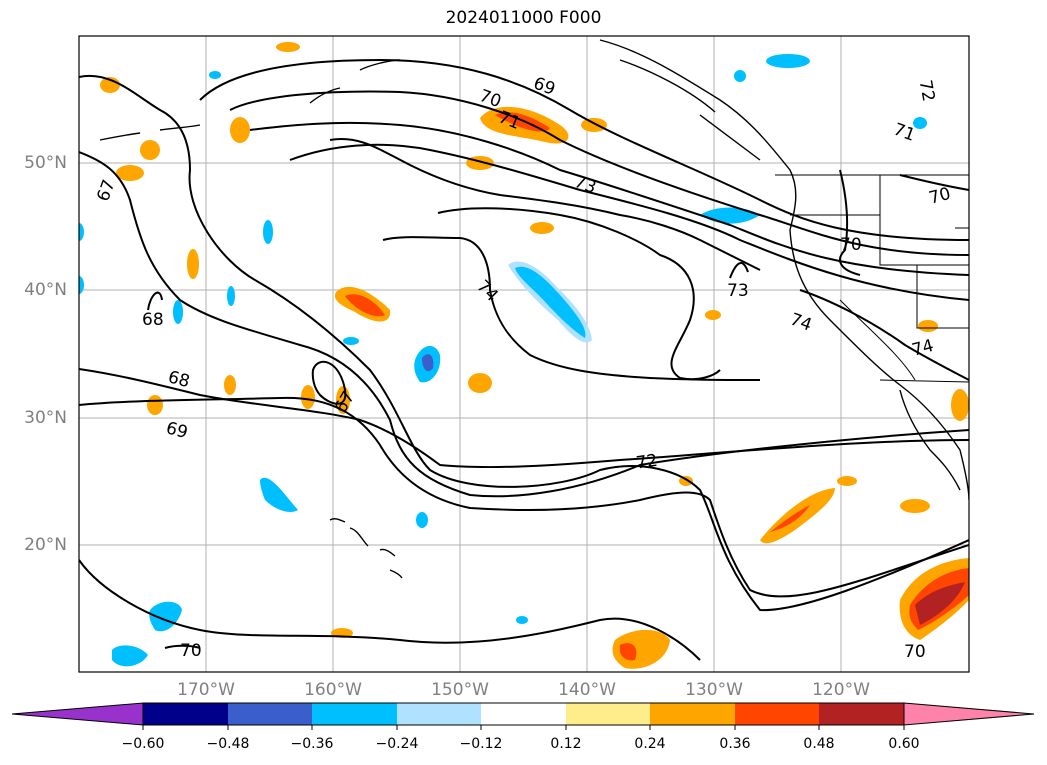 The height and width of the screenshot is (765, 1047). Describe the element at coordinates (45, 545) in the screenshot. I see `lat-label: 20°N` at that location.